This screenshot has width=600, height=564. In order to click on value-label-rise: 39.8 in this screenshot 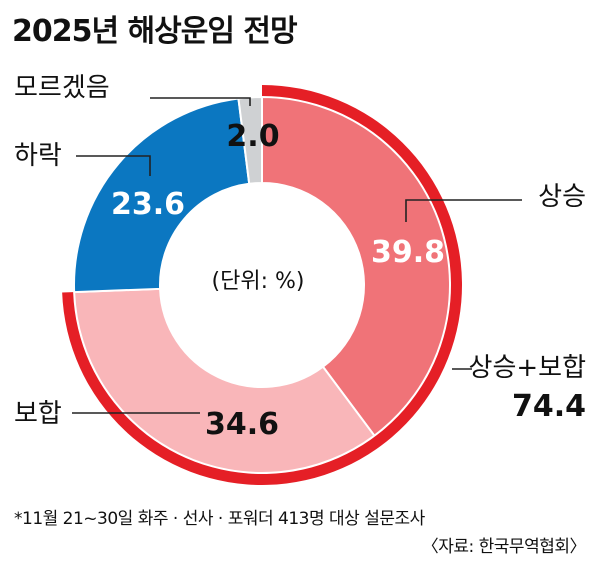, I will do `click(408, 252)`.